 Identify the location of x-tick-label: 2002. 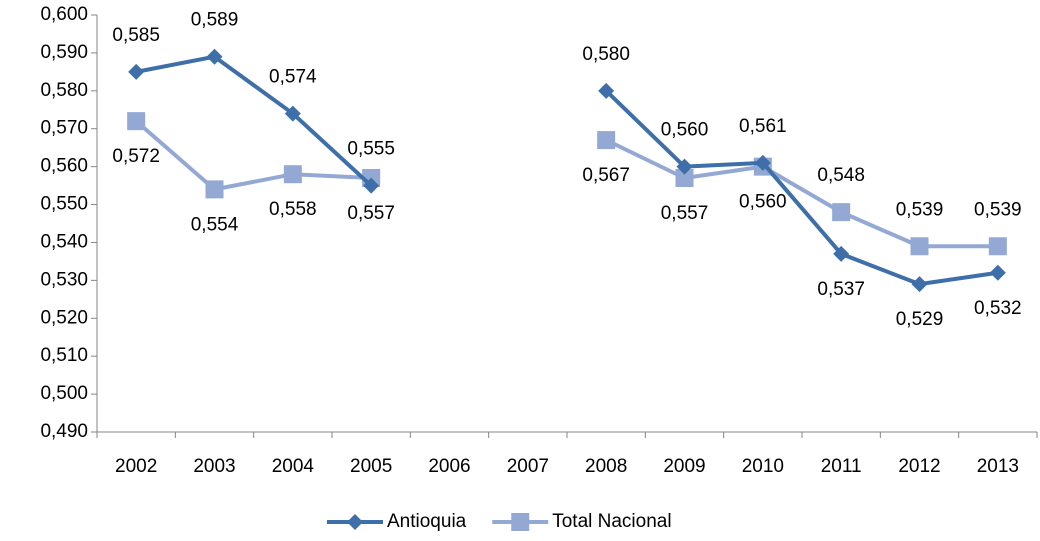
(136, 466).